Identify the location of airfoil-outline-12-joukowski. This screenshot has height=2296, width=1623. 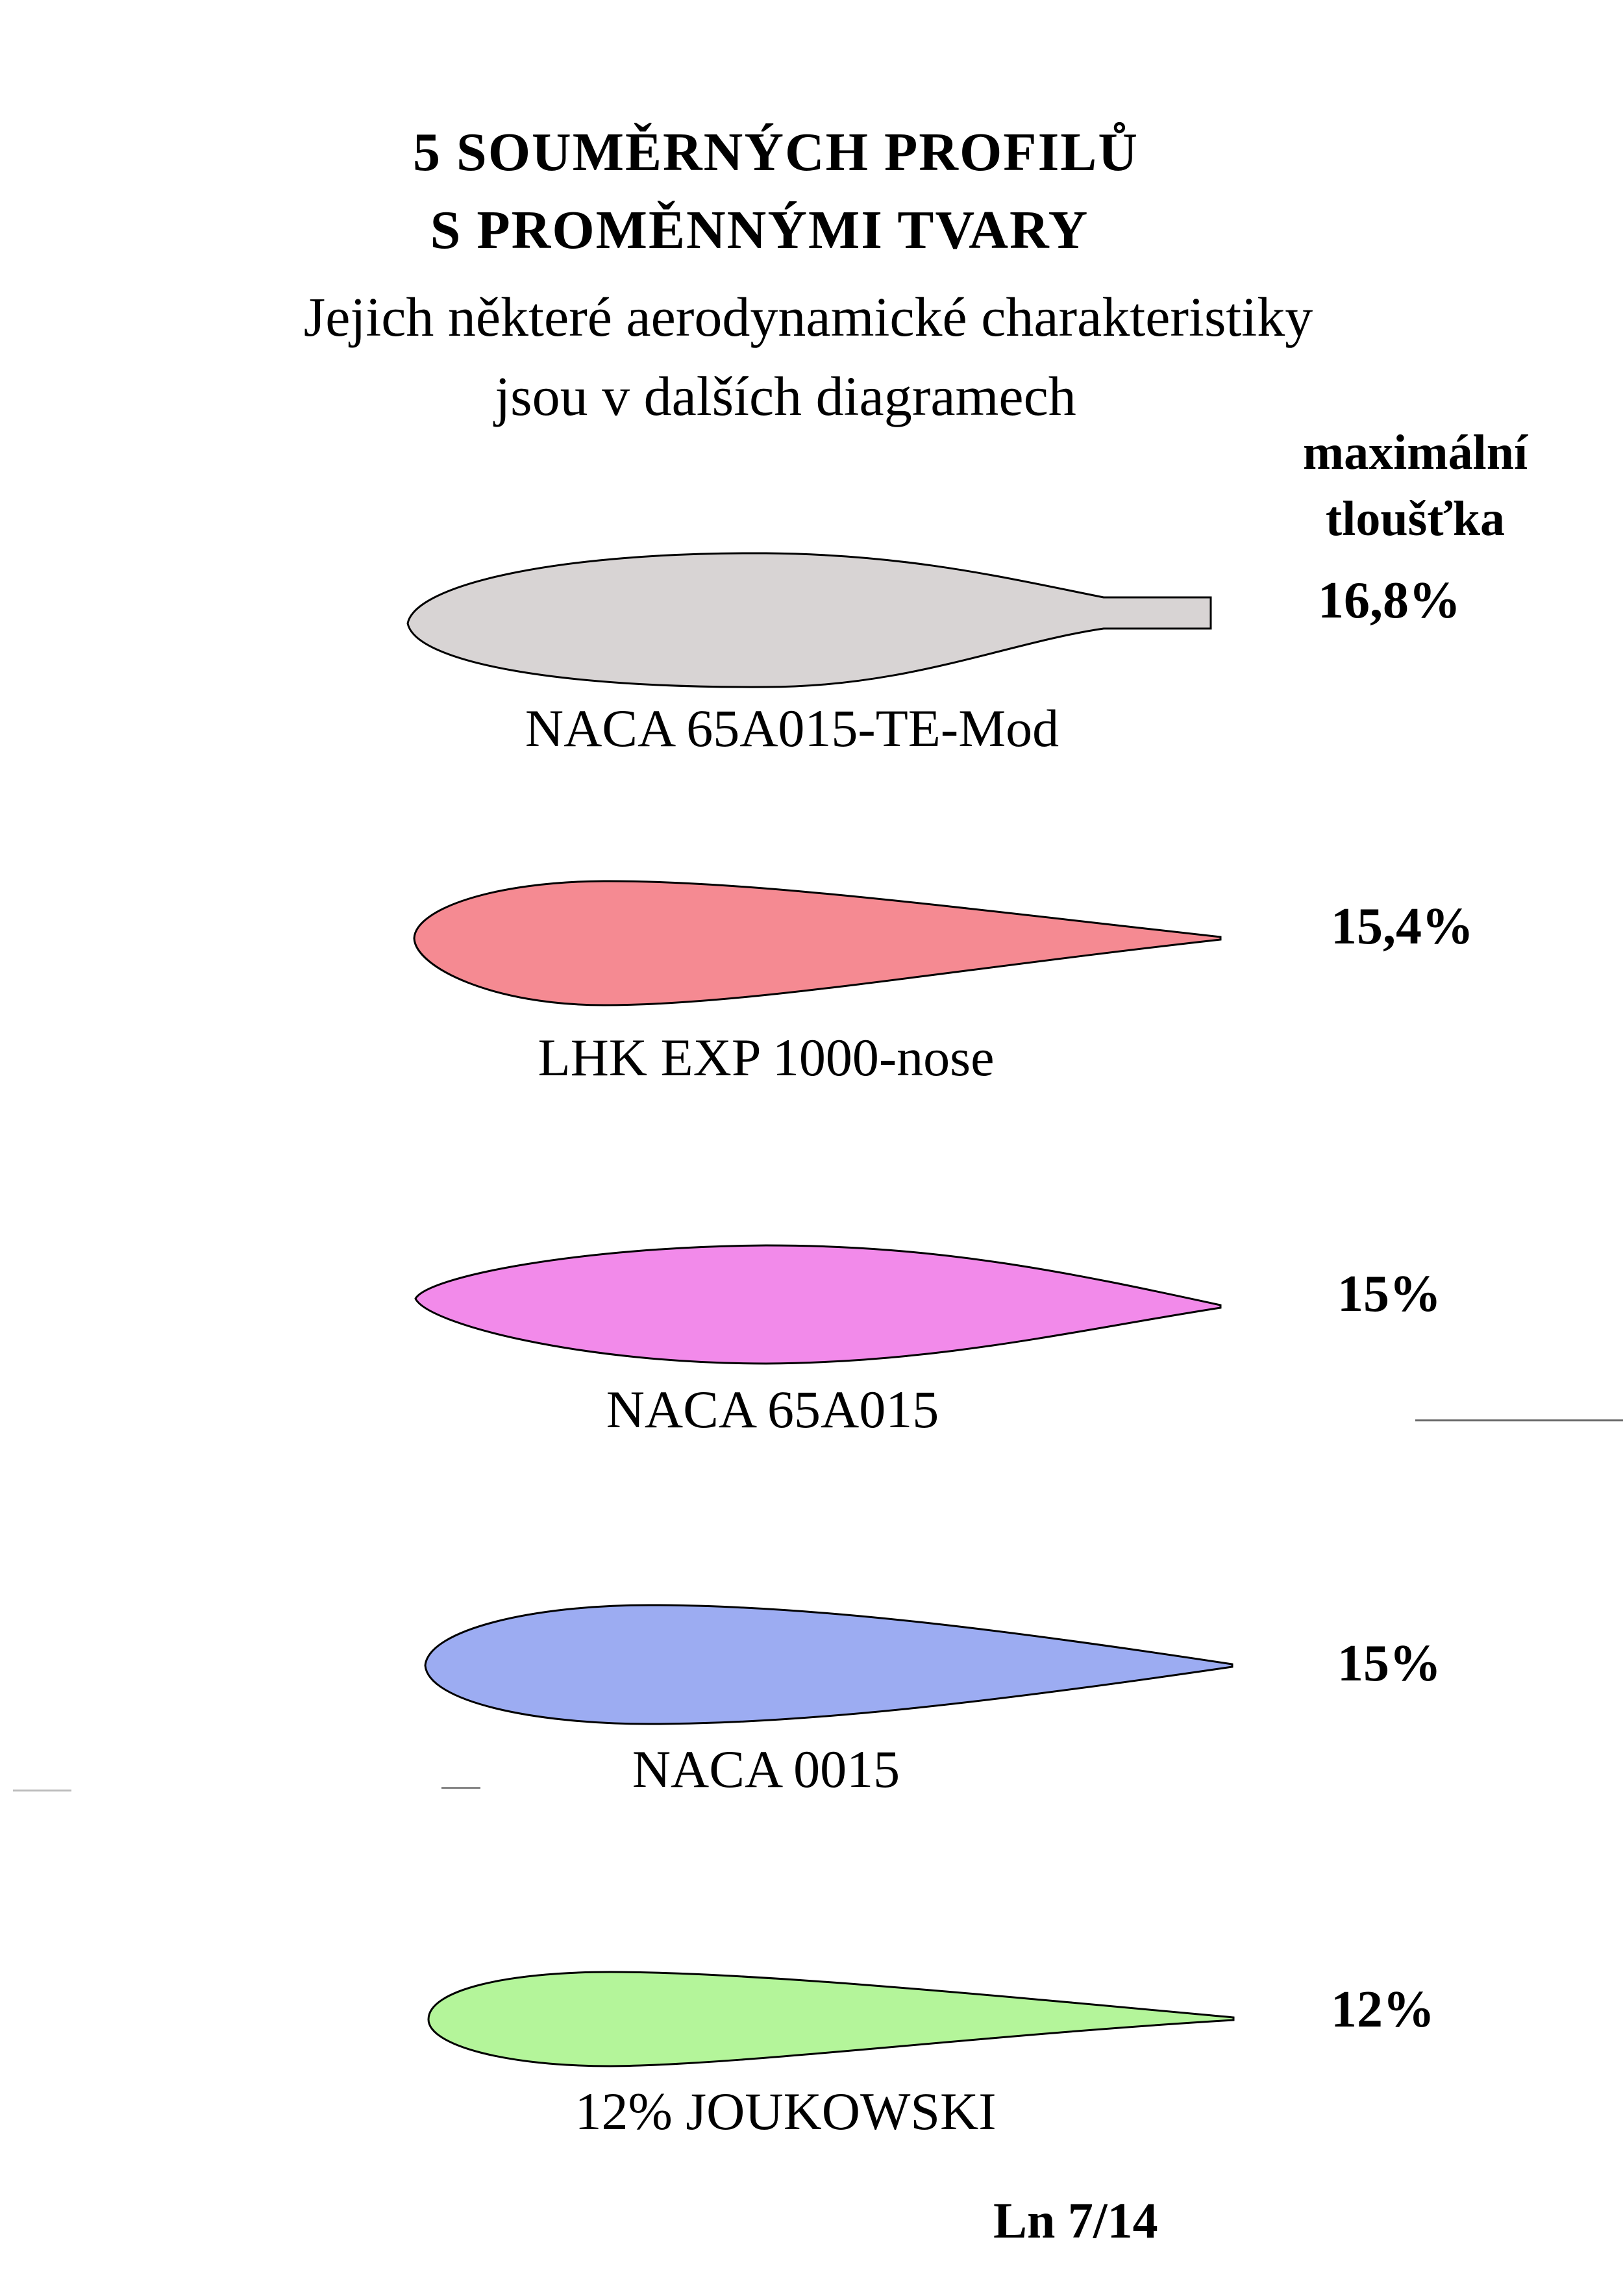
(831, 2019).